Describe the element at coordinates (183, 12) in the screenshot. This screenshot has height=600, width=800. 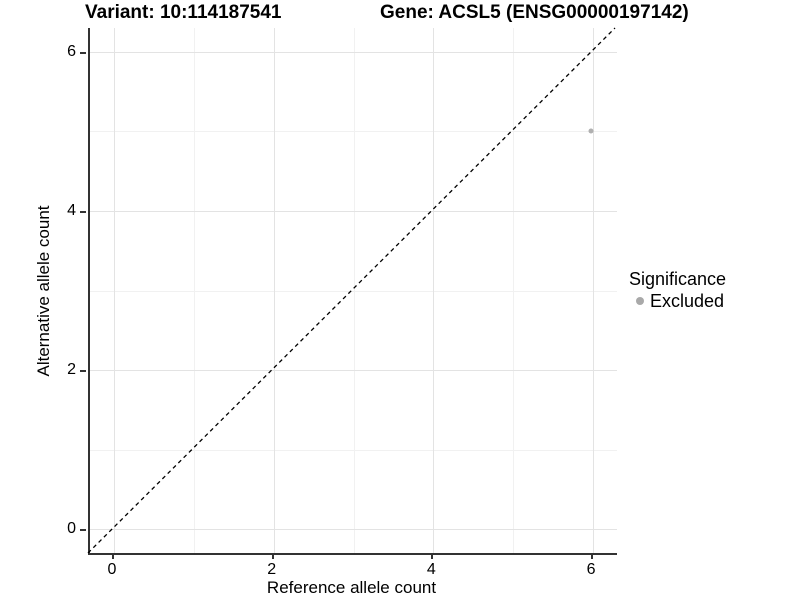
I see `plot-title-variant: Variant: 10:114187541` at that location.